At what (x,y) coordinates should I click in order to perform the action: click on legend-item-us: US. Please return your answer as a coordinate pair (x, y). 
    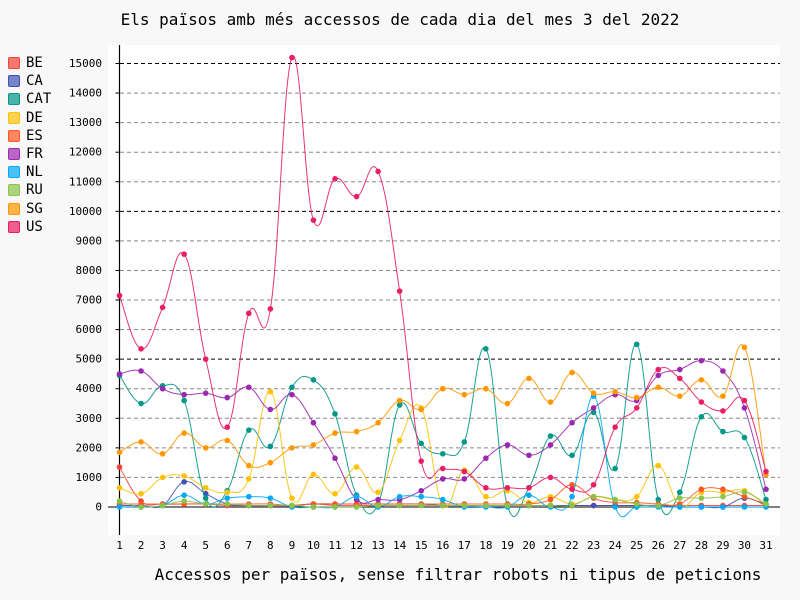
    Looking at the image, I should click on (29, 227).